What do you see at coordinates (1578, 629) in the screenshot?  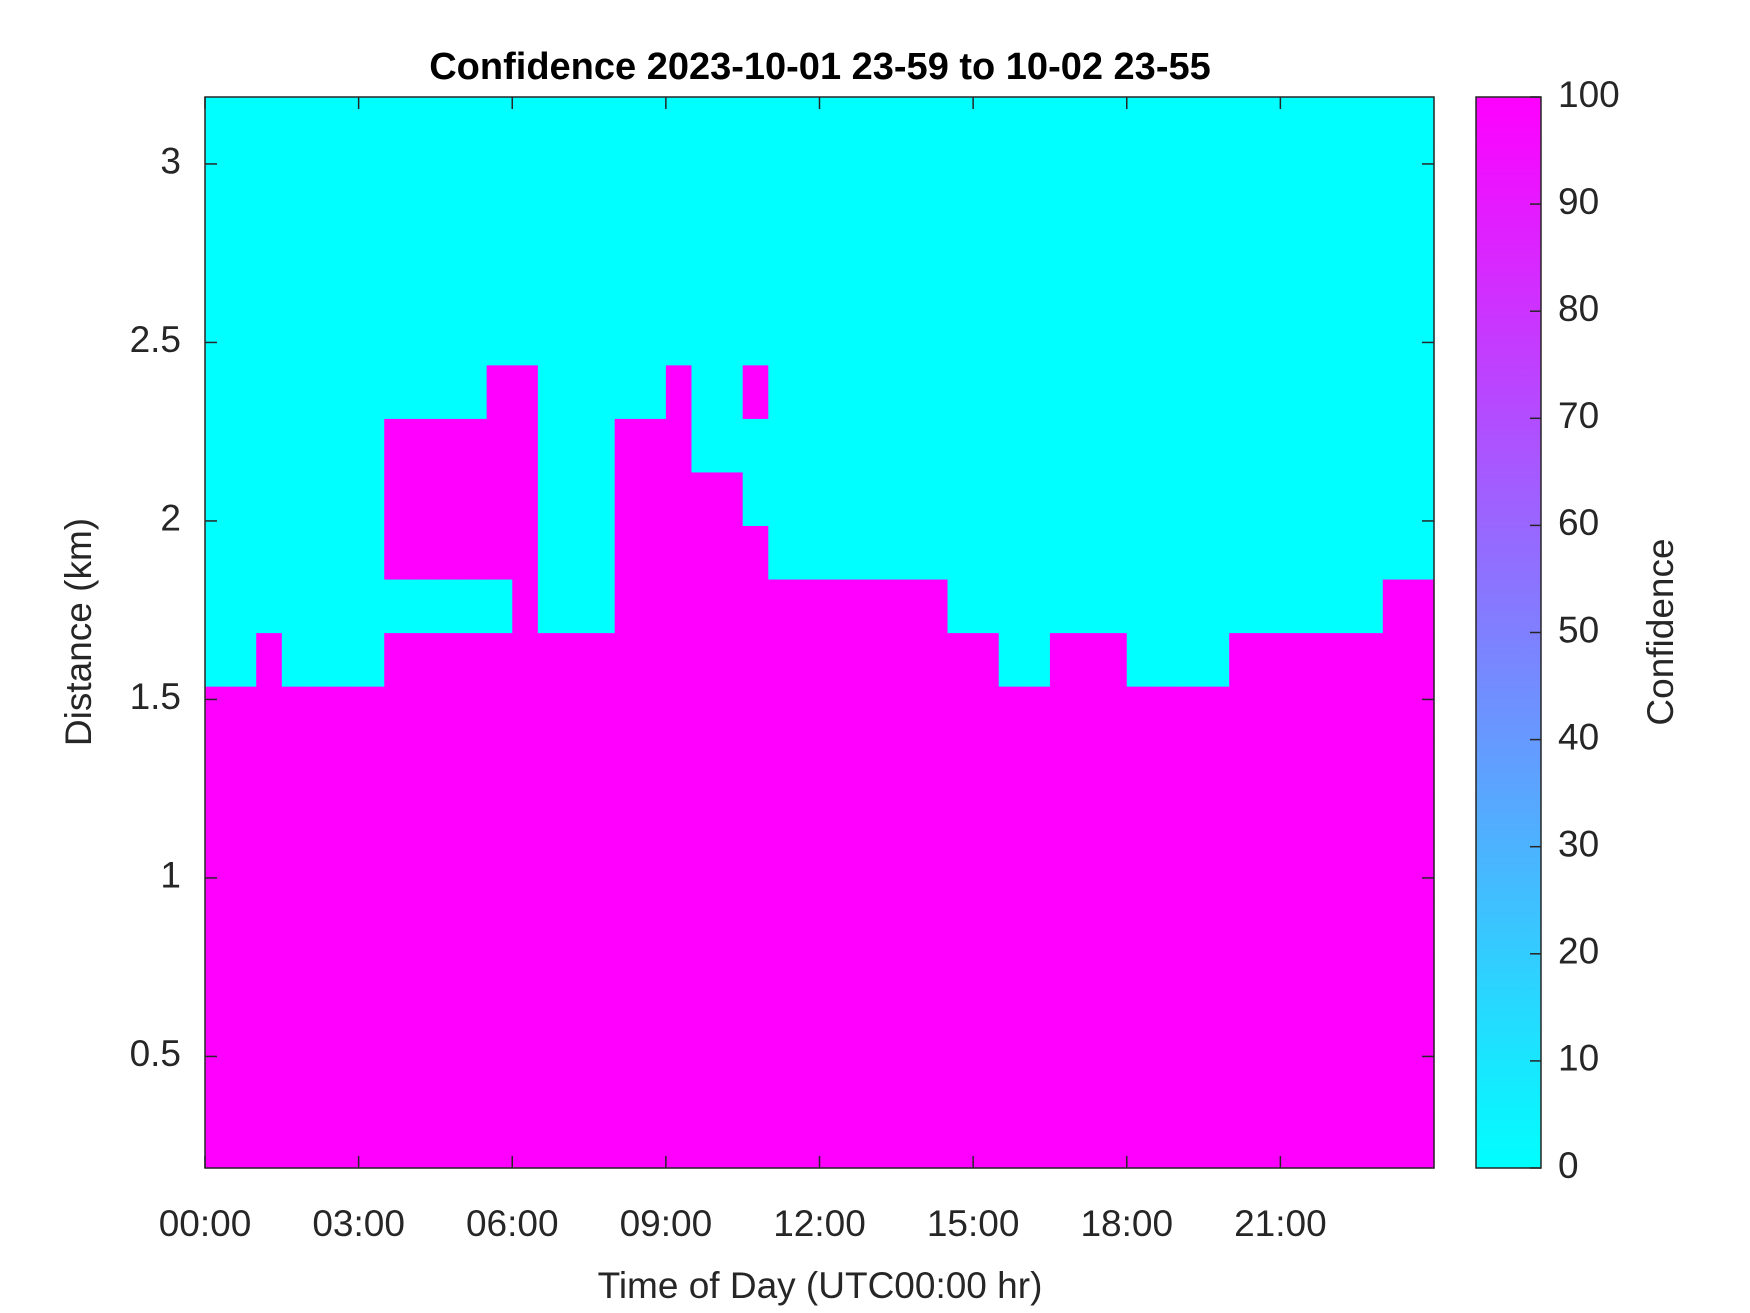 I see `colorbar-tick-label: 50` at bounding box center [1578, 629].